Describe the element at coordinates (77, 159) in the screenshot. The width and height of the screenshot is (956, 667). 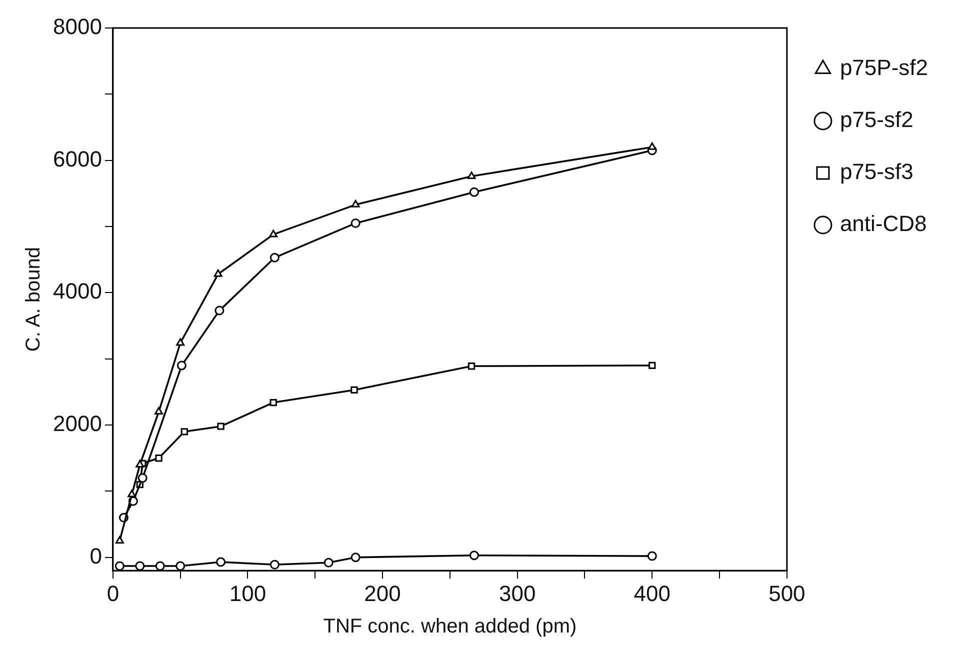
I see `y-tick-label: 6000` at that location.